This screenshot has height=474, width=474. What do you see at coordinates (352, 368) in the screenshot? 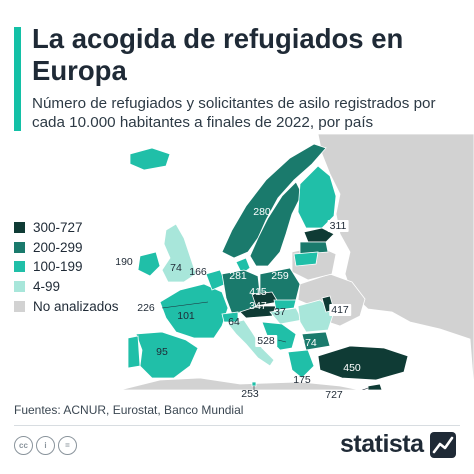
I see `label-turkey: 450` at bounding box center [352, 368].